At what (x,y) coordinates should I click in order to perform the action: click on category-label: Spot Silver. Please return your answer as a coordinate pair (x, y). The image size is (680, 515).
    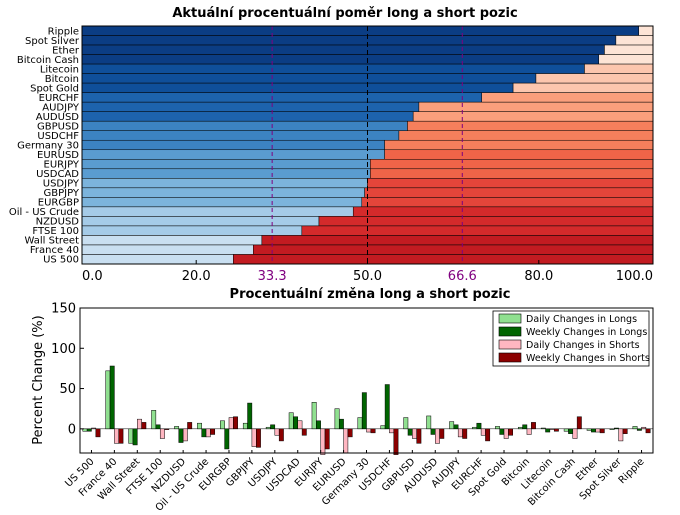
    Looking at the image, I should click on (52, 41).